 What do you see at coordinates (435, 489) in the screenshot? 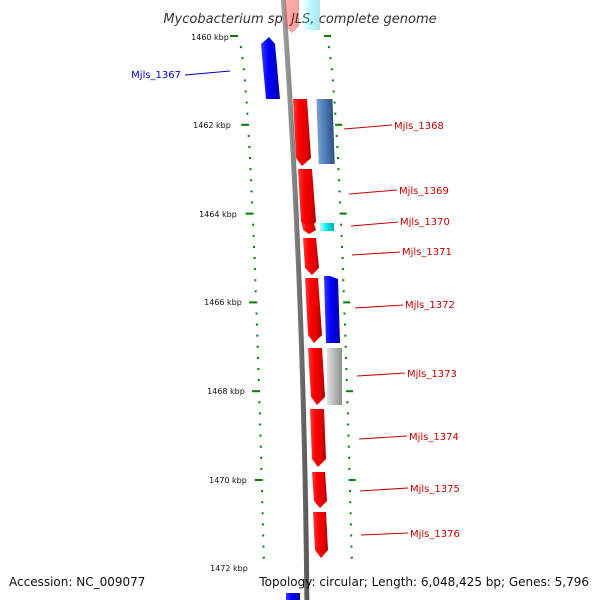
I see `gene-label-mjls-1375: Mjls_1375` at bounding box center [435, 489].